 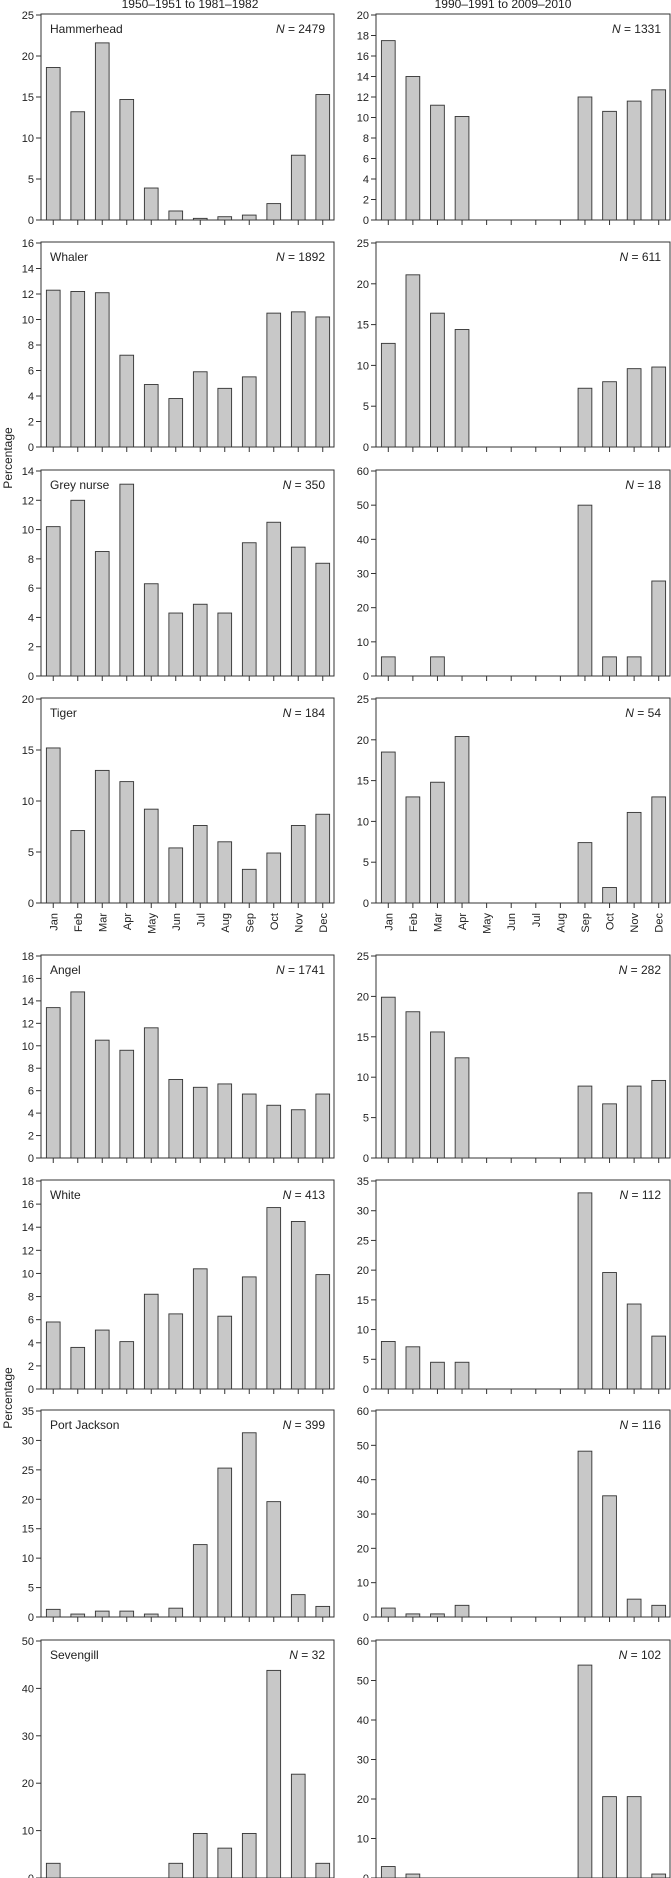 I want to click on panel-5: 0 2 4 6 8 10 12 14 Grey nurse N = 350, so click(x=178, y=574).